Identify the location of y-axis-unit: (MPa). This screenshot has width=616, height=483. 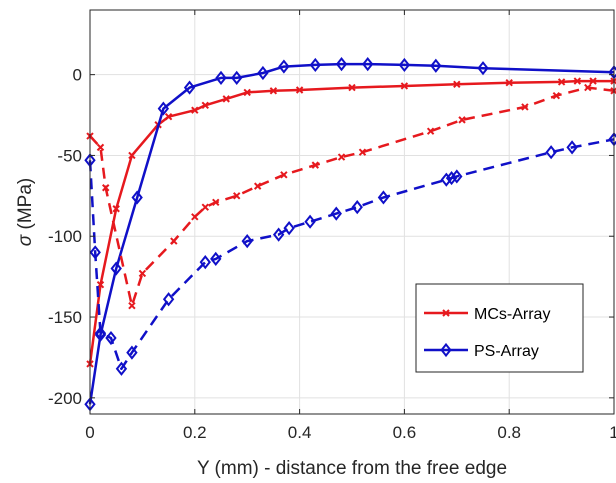
(25, 206).